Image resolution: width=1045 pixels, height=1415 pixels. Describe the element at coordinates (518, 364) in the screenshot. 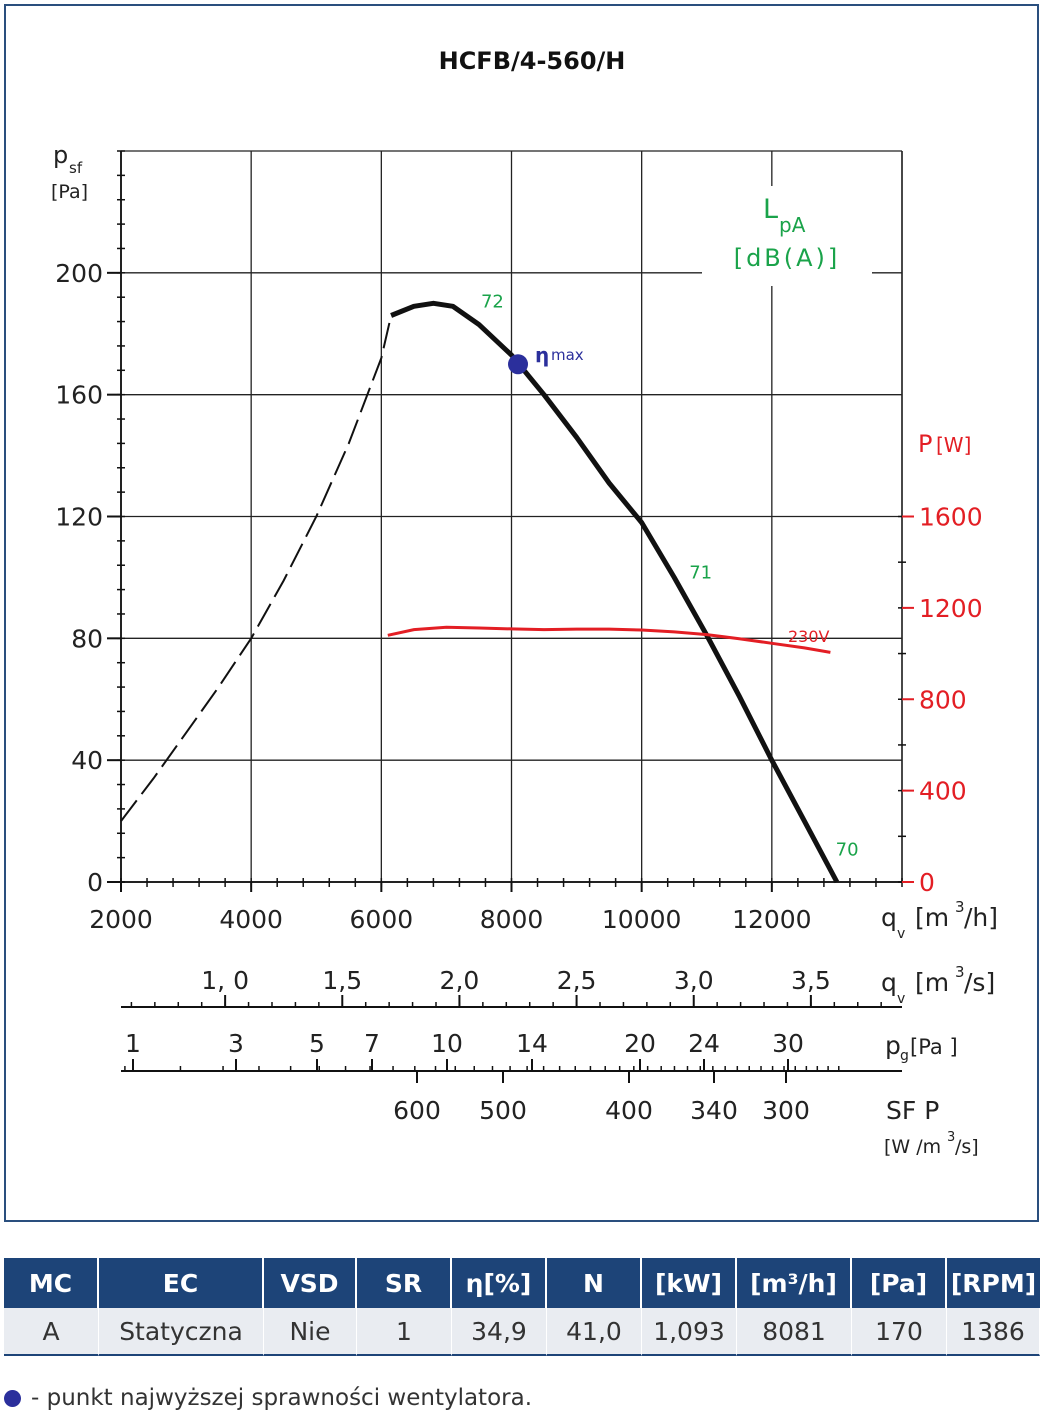

I see `eta-max-point` at that location.